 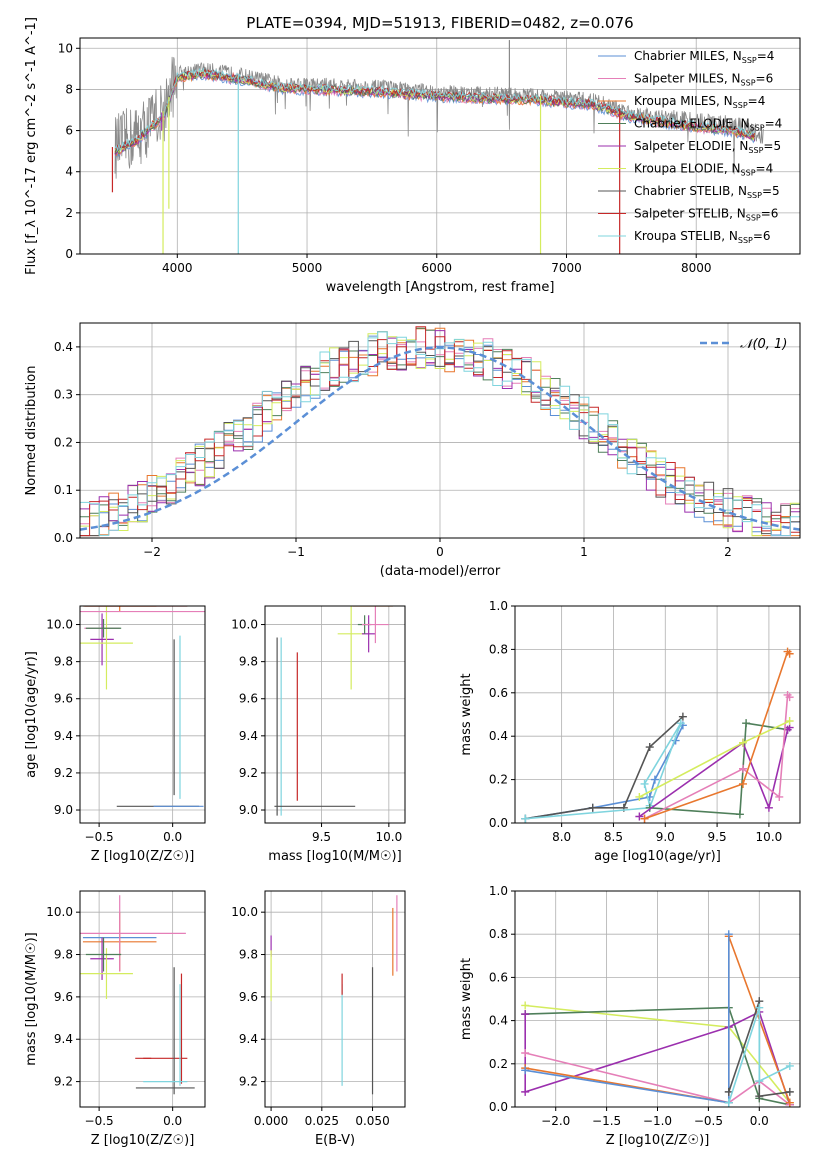 I want to click on y-tick-label: 4, so click(x=69, y=172).